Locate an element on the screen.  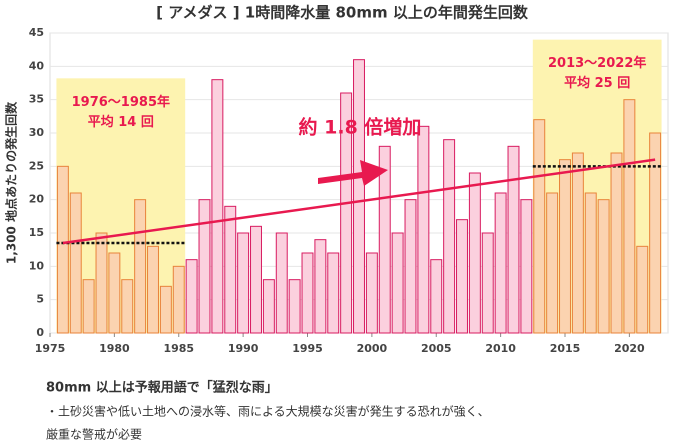
note: 80mm 以上は予報用語で「猛烈な雨」 is located at coordinates (162, 388).